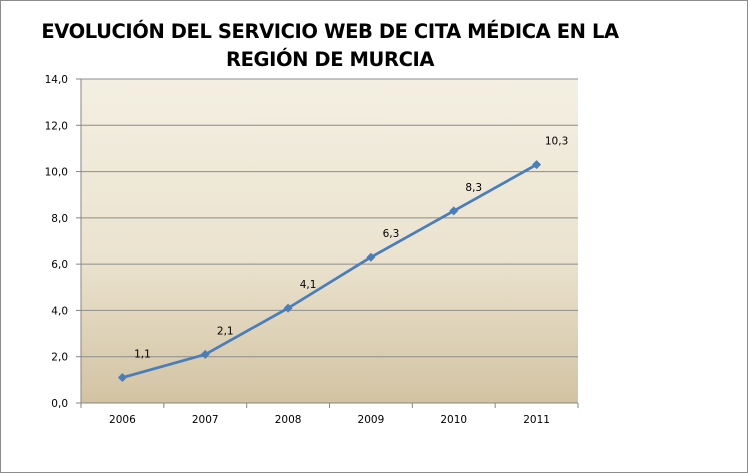 The image size is (748, 473). I want to click on x-tick-label: 2007, so click(205, 420).